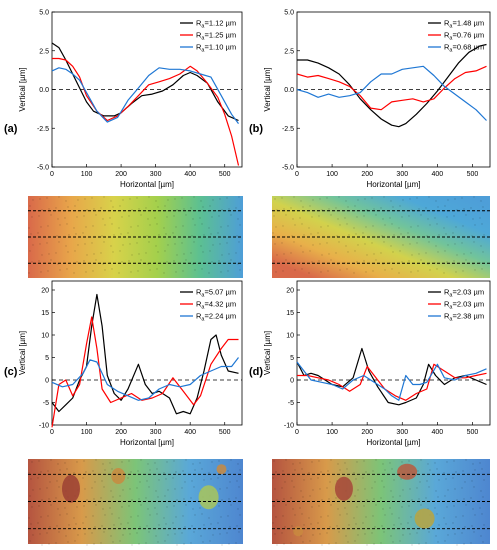 Image resolution: width=497 pixels, height=550 pixels. Describe the element at coordinates (473, 174) in the screenshot. I see `x-tick-label: 500` at that location.